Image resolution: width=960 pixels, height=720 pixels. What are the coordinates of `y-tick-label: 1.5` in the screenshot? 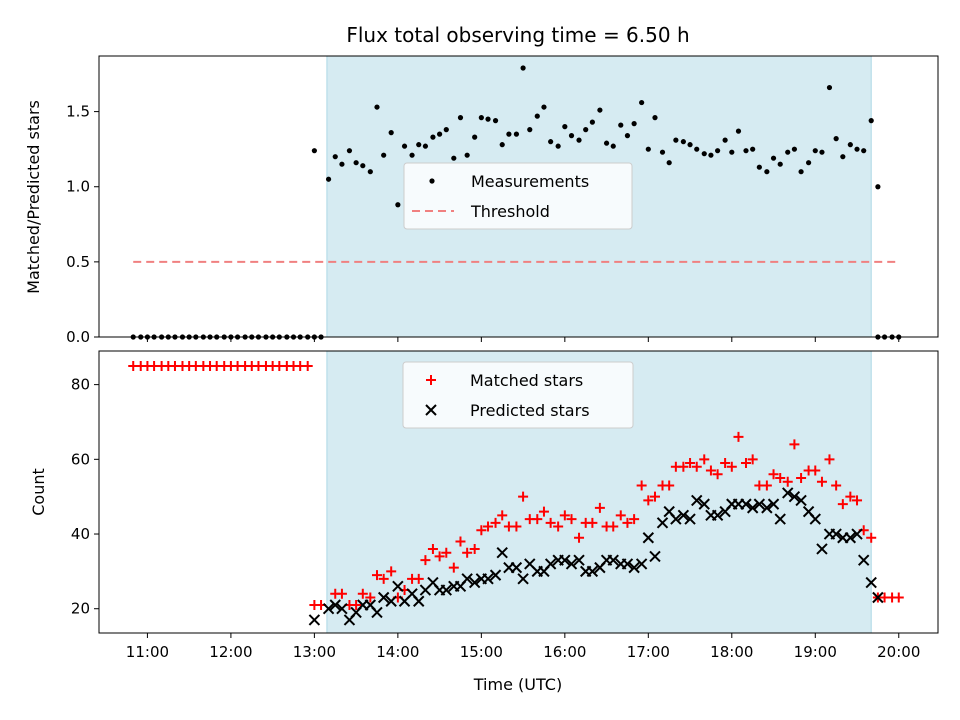 It's located at (78, 112).